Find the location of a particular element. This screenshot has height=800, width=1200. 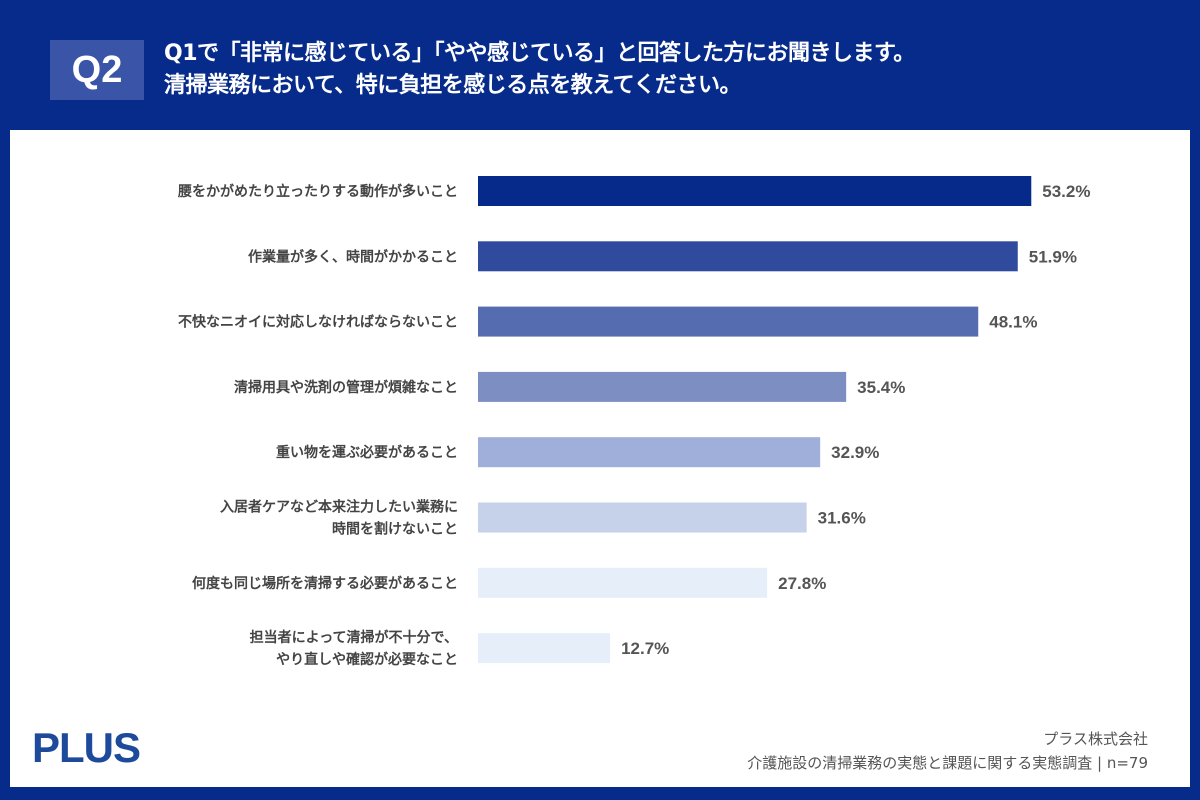

category-label-6: 入居者ケアなど本来注力したい業務に is located at coordinates (339, 507).